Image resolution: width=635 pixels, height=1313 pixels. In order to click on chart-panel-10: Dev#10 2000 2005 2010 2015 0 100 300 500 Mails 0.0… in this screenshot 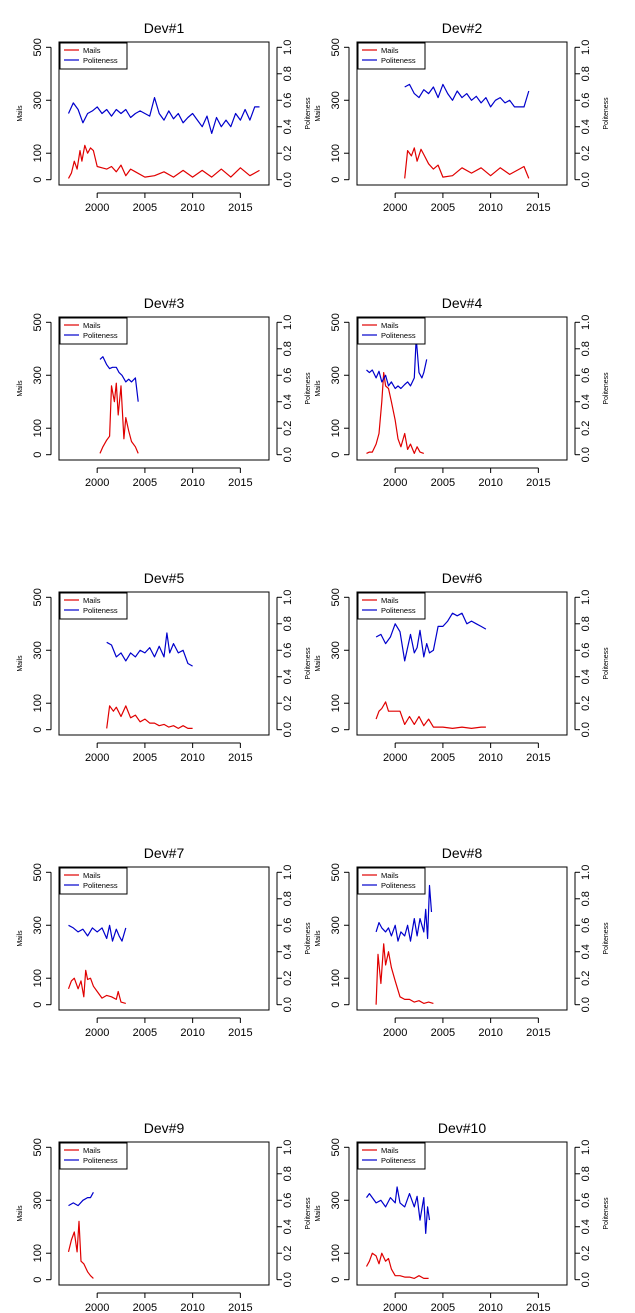, I will do `click(462, 1216)`.